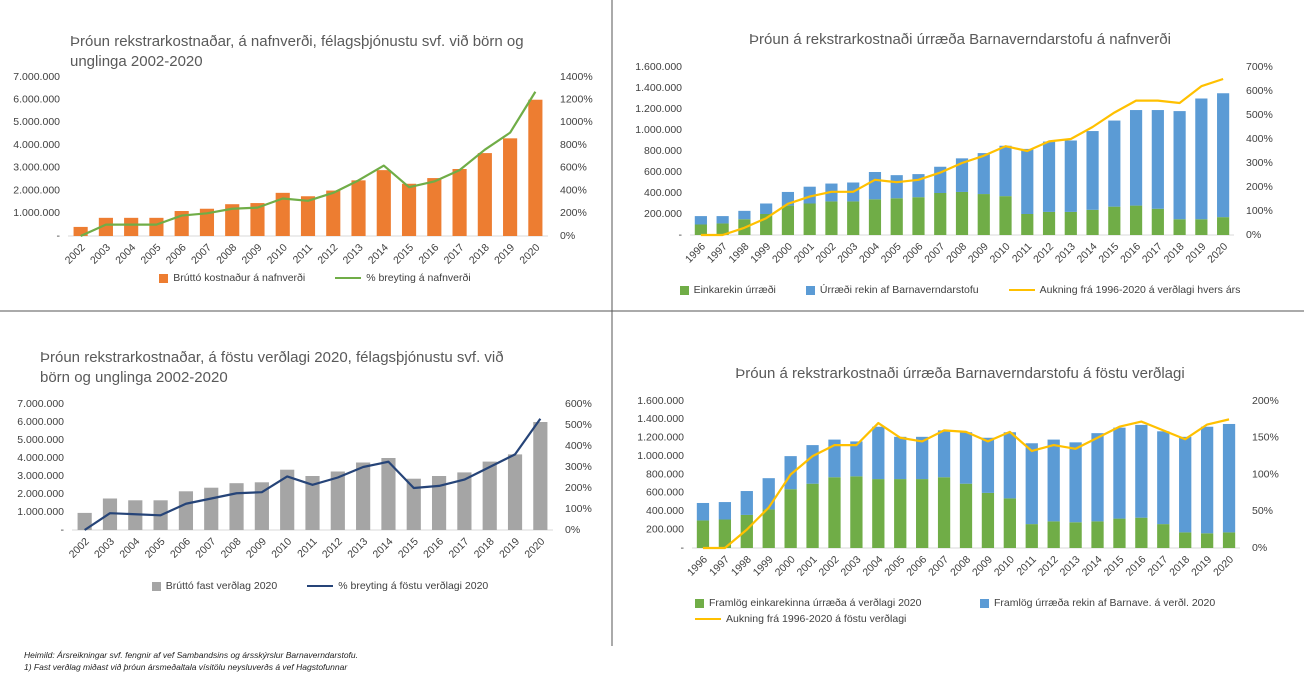 This screenshot has height=677, width=1304. Describe the element at coordinates (36, 190) in the screenshot. I see `y-tick-label: 2.000.000` at that location.